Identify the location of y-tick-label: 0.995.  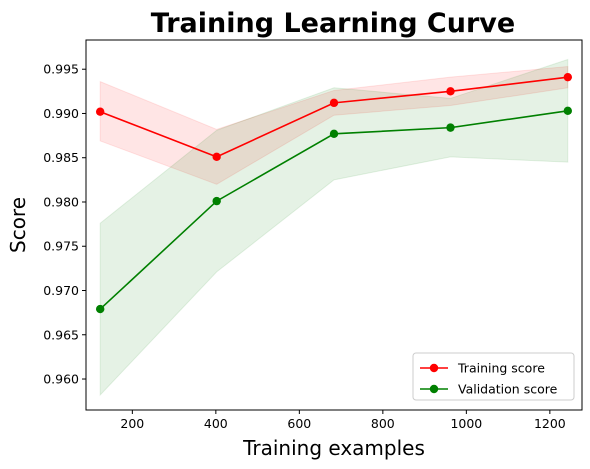
(61, 69).